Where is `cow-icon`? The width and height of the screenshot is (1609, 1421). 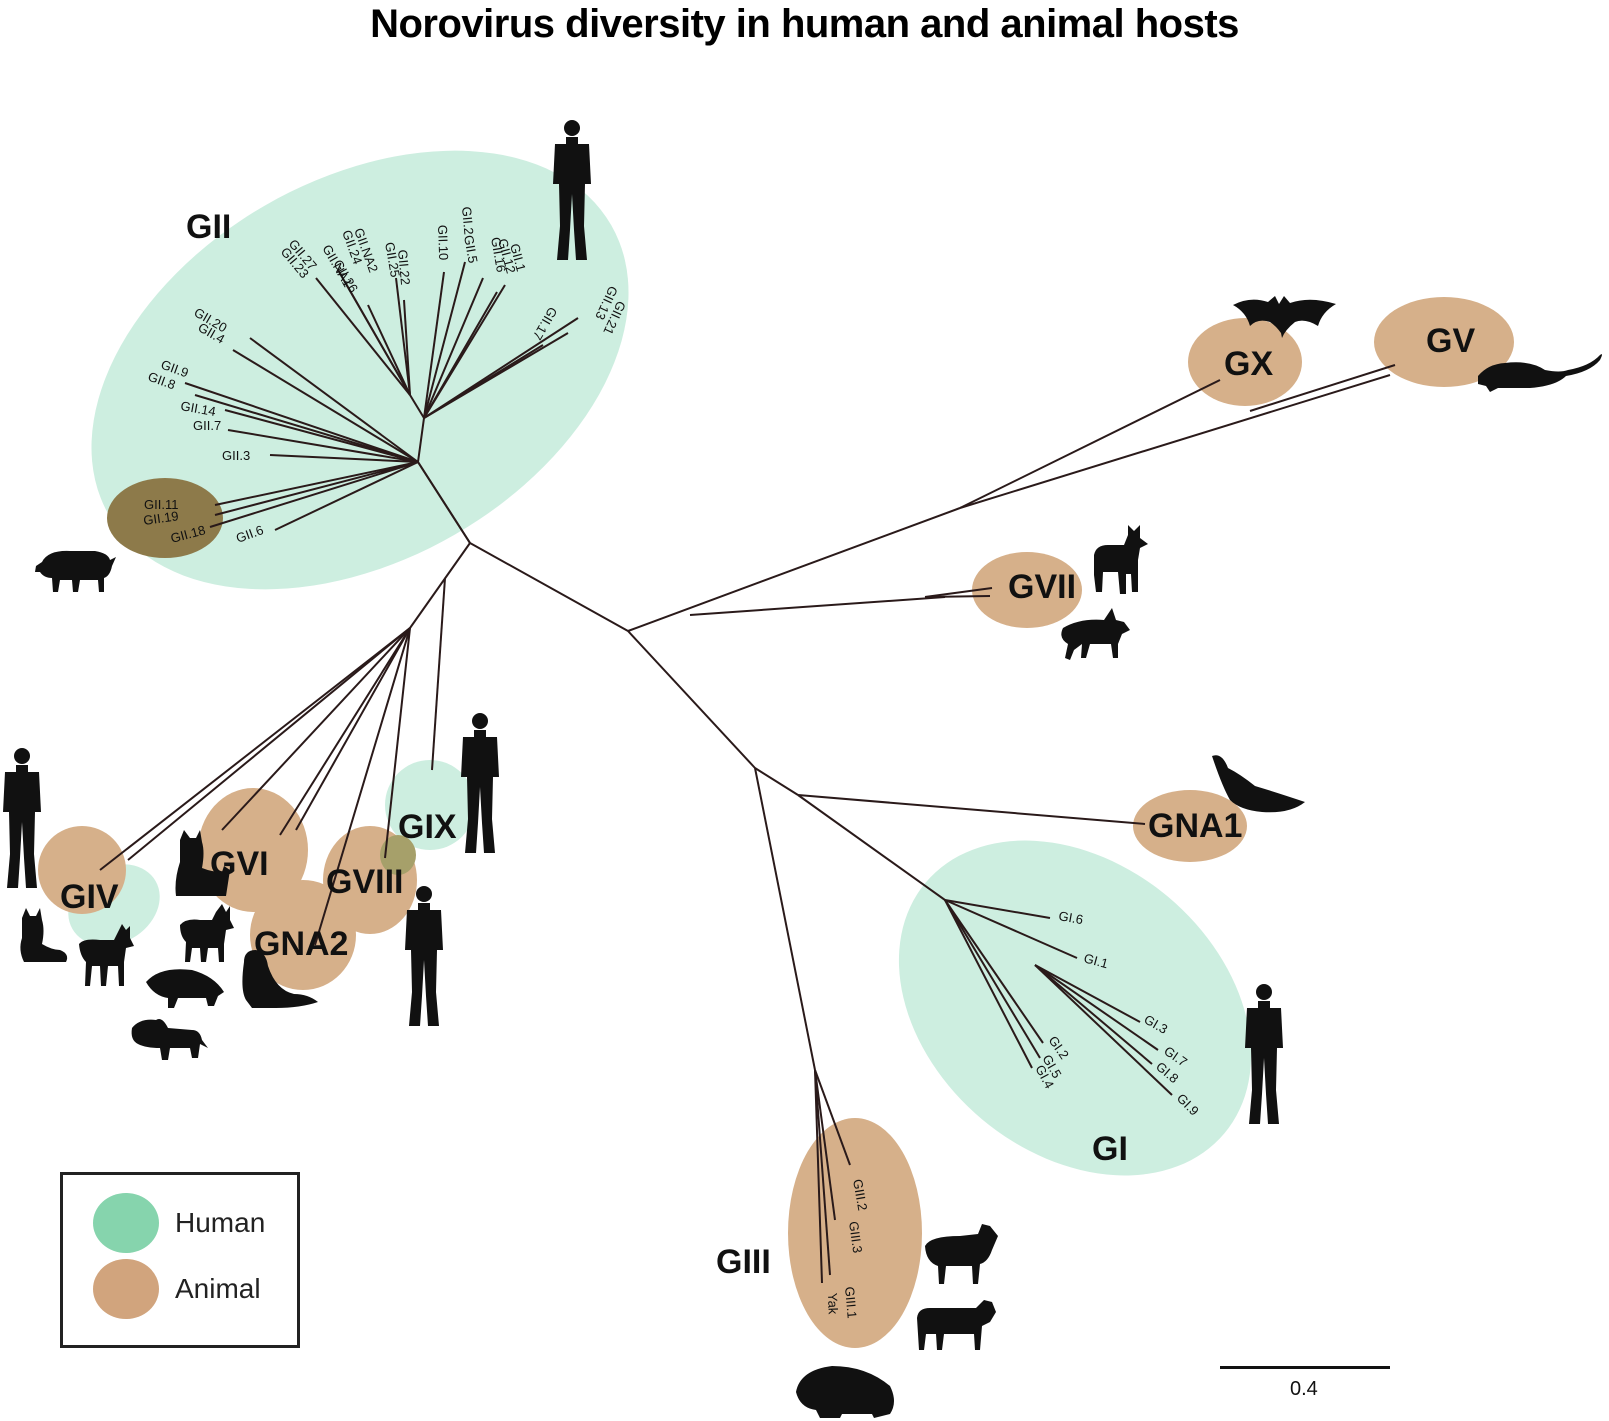
cow-icon is located at coordinates (956, 1325).